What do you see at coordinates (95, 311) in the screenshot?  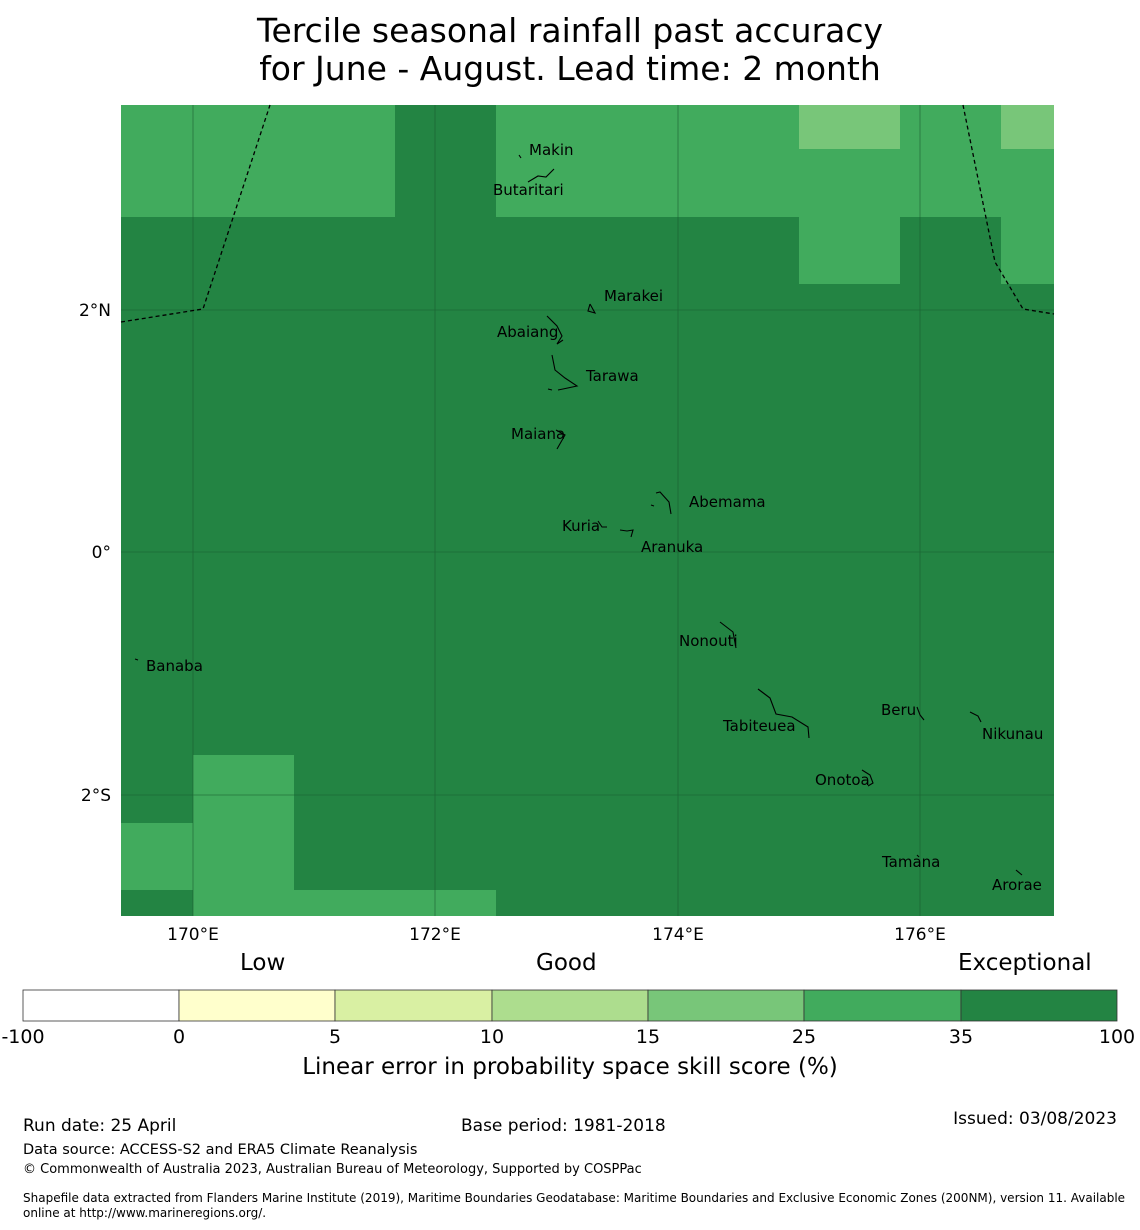 I see `y-tick-2n: 2°N` at bounding box center [95, 311].